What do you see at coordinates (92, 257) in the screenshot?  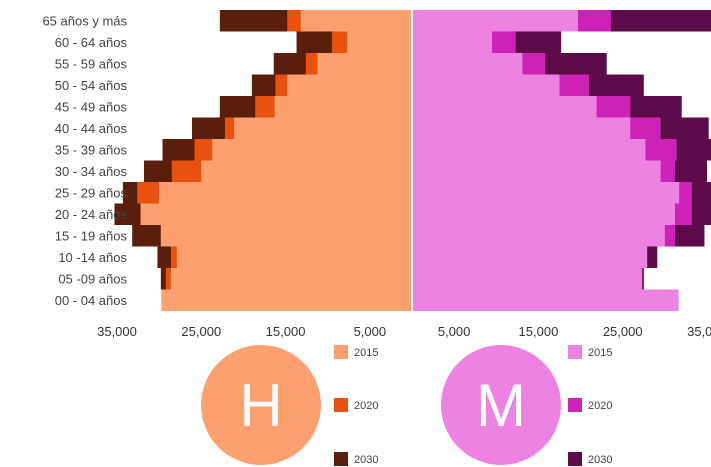 I see `age-label-10-14-a-os: 10 -14 años` at bounding box center [92, 257].